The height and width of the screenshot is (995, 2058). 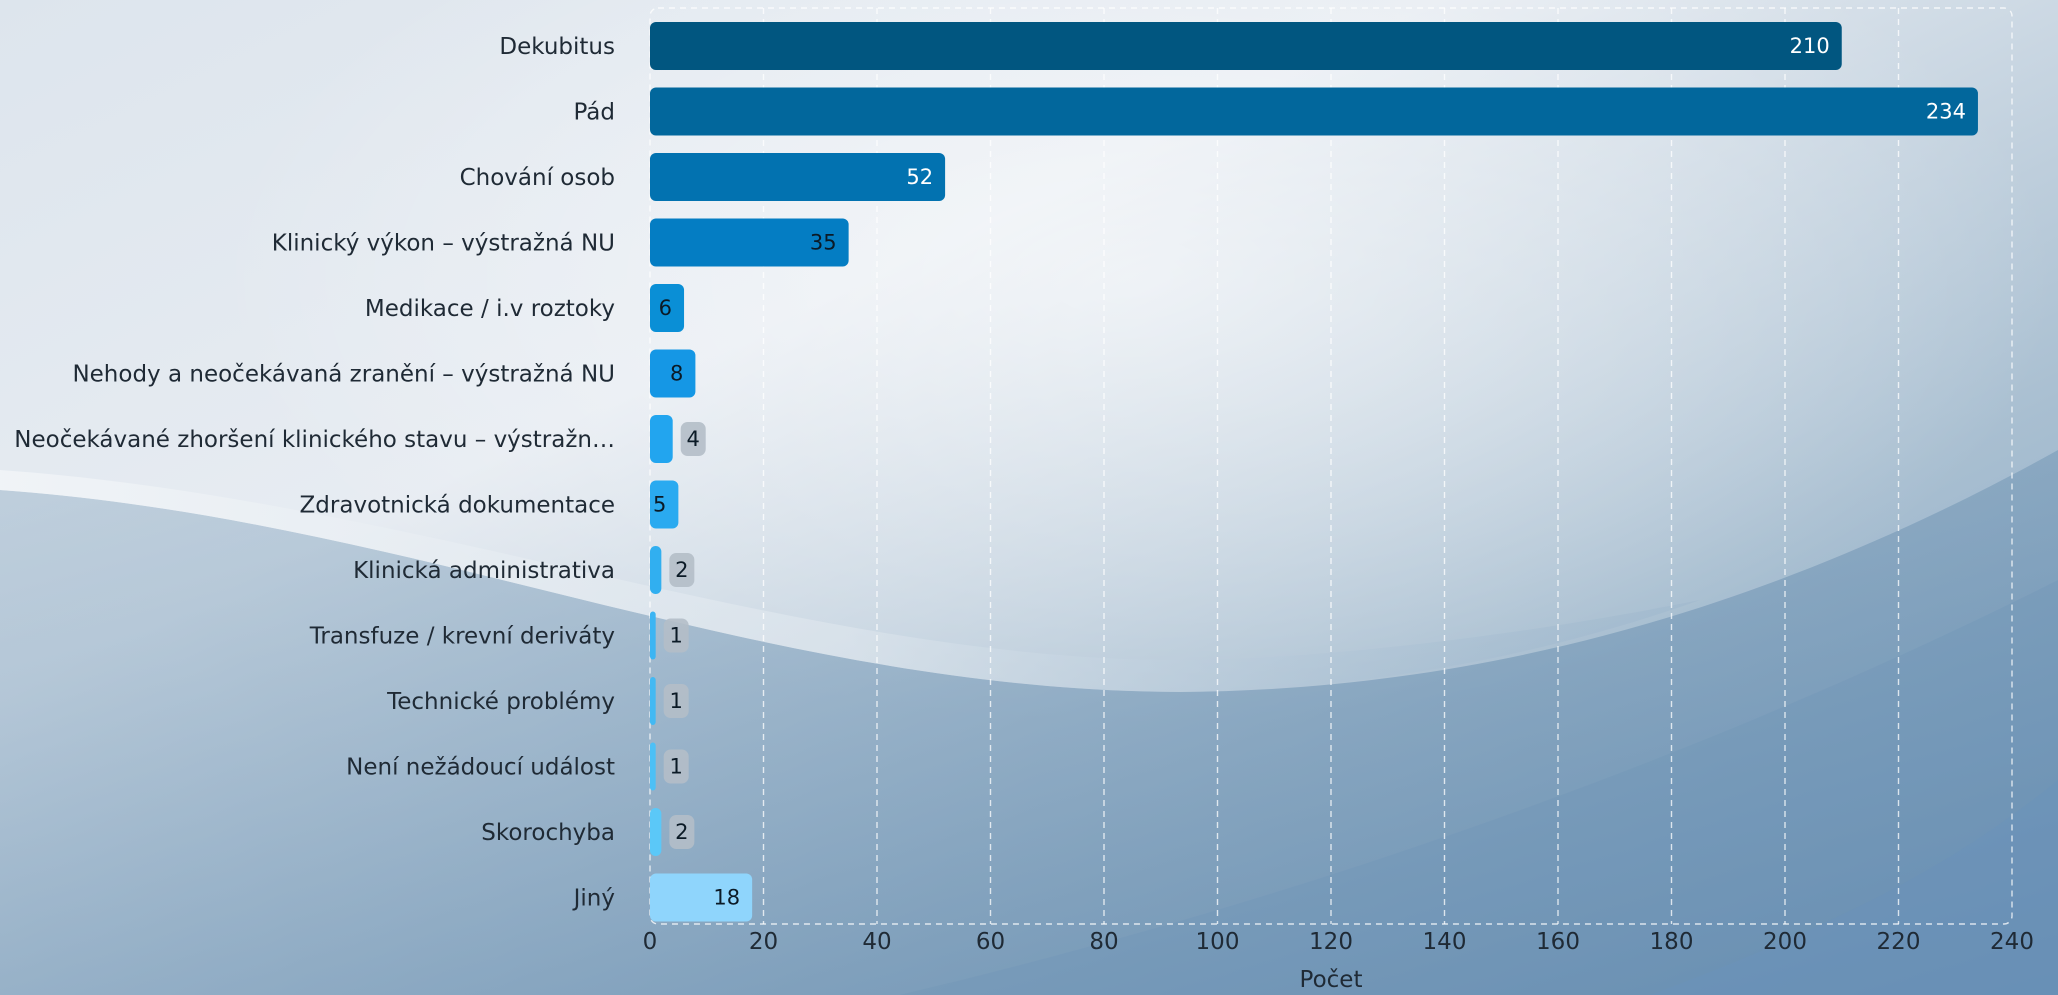 I want to click on value-label: 6, so click(x=665, y=308).